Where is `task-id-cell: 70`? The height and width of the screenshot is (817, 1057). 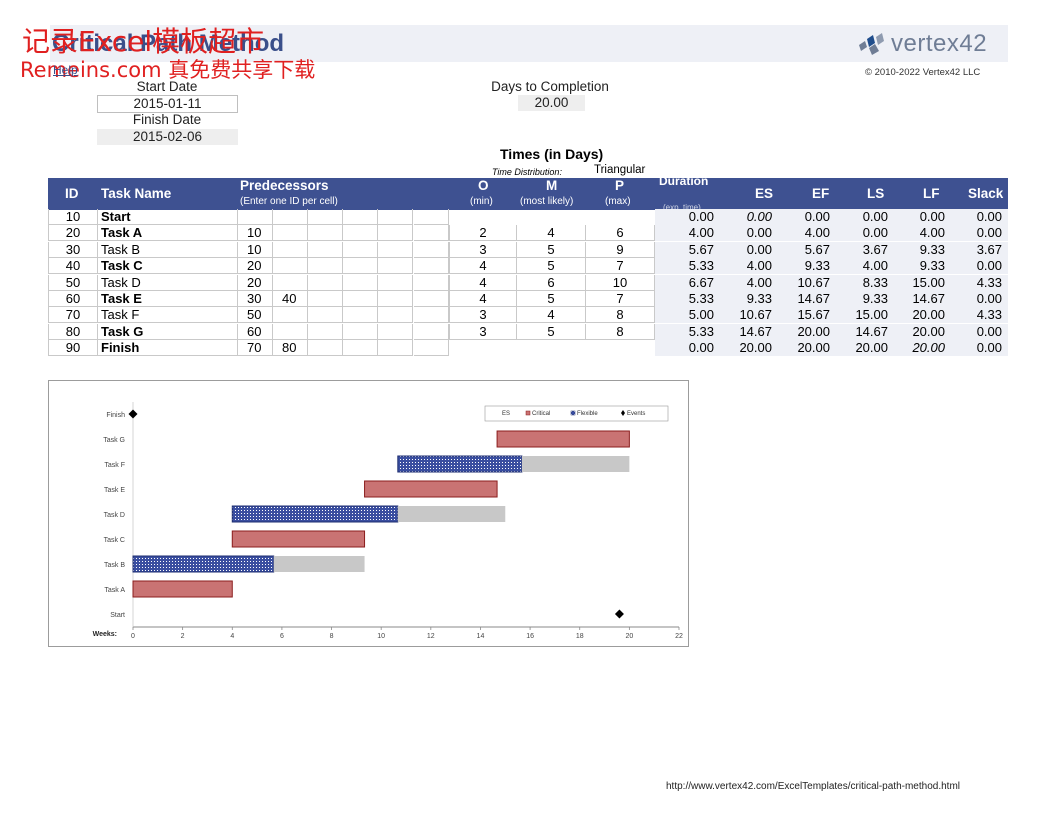 task-id-cell: 70 is located at coordinates (73, 315).